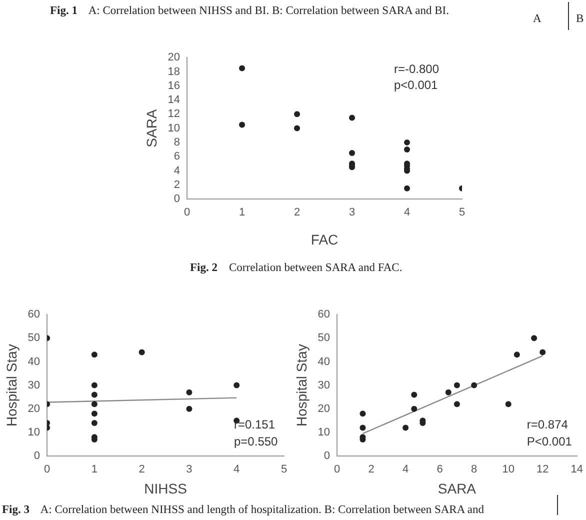 Image resolution: width=586 pixels, height=520 pixels. Describe the element at coordinates (296, 268) in the screenshot. I see `caption: Fig. 2 Correlation between SARA and FAC.` at that location.